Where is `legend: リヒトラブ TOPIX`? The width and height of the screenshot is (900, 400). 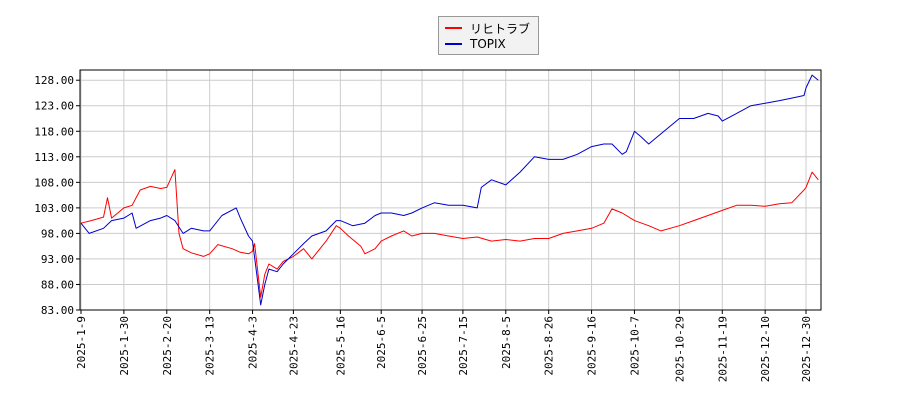 legend: リヒトラブ TOPIX is located at coordinates (488, 35).